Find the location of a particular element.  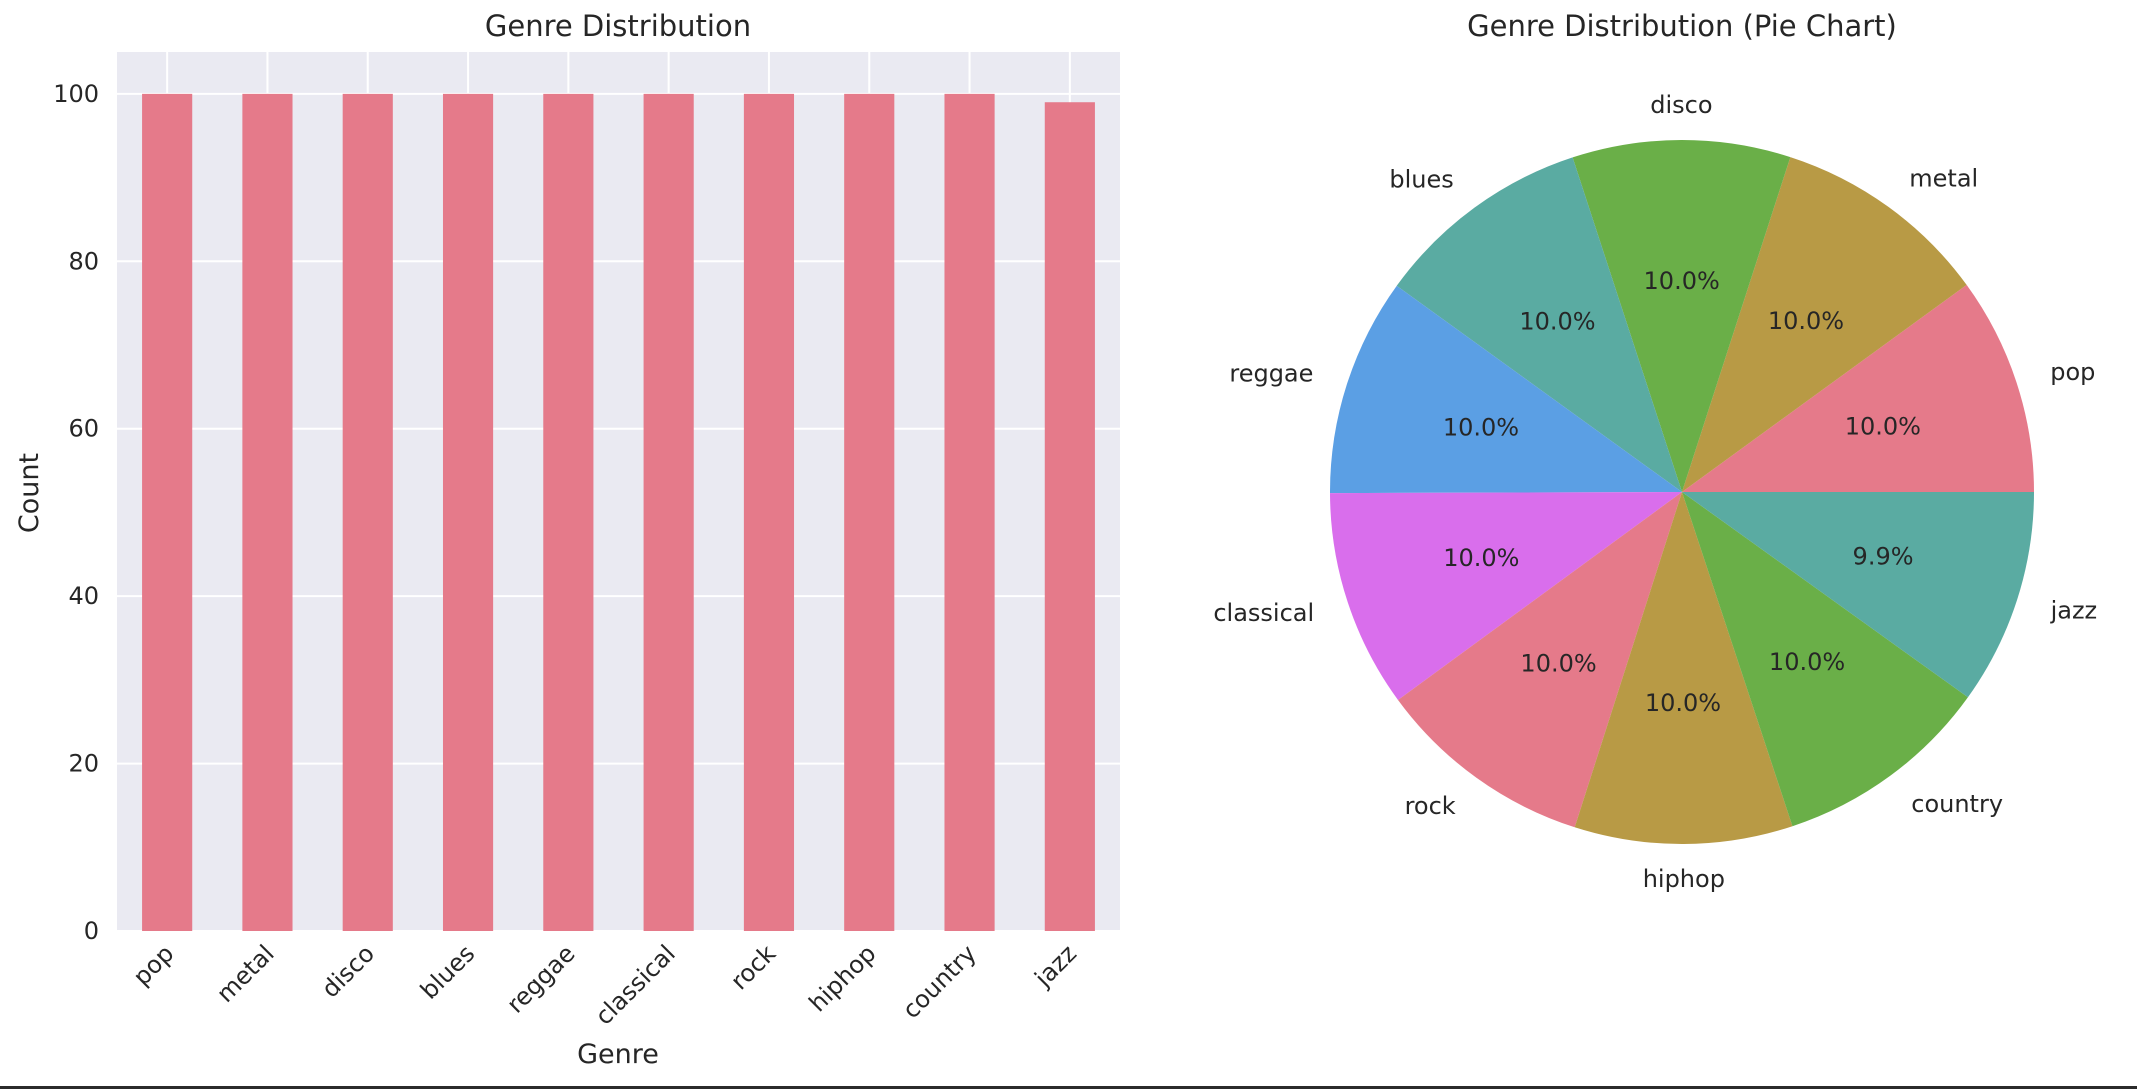

bar-jazz is located at coordinates (1069, 516).